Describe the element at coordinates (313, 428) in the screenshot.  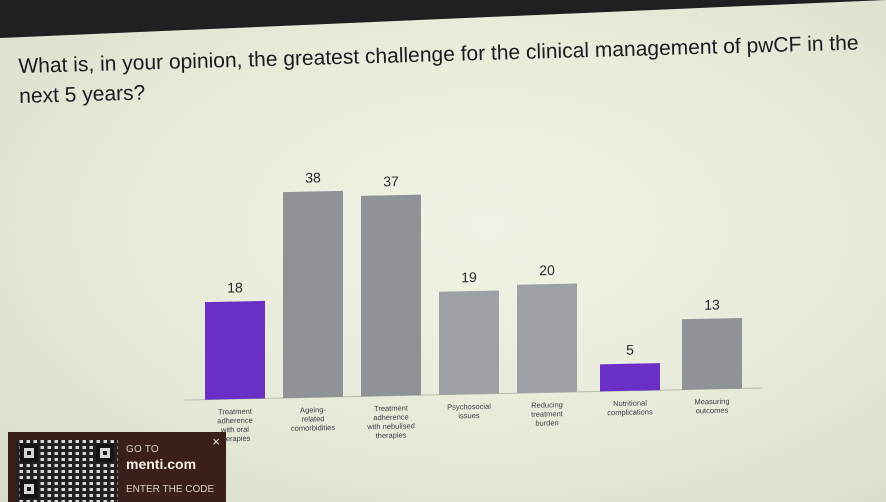
I see `category-label-line: comorbidities` at that location.